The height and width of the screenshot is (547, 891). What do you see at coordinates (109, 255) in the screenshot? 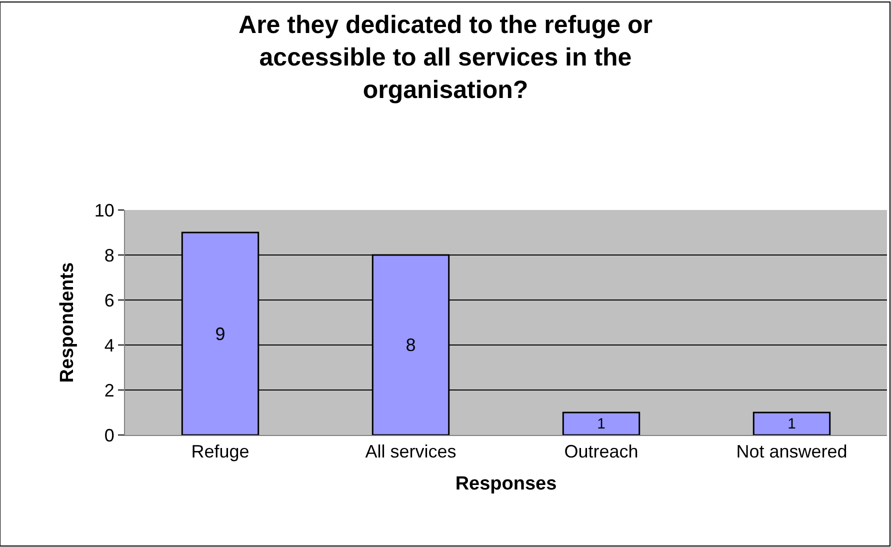
I see `y-tick-label: 8` at bounding box center [109, 255].